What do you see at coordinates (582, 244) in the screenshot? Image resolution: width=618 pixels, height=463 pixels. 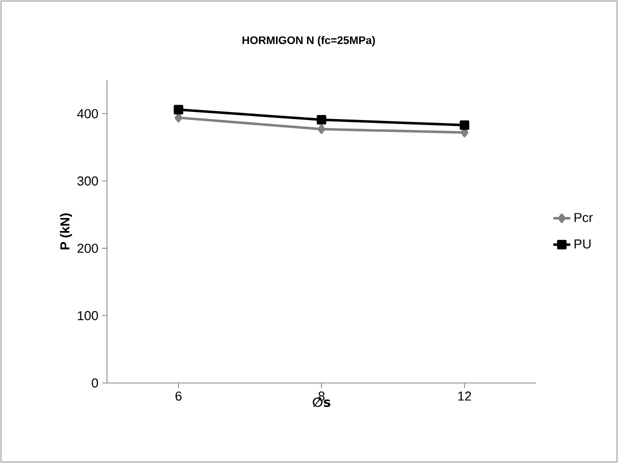 I see `legend-label: PU` at bounding box center [582, 244].